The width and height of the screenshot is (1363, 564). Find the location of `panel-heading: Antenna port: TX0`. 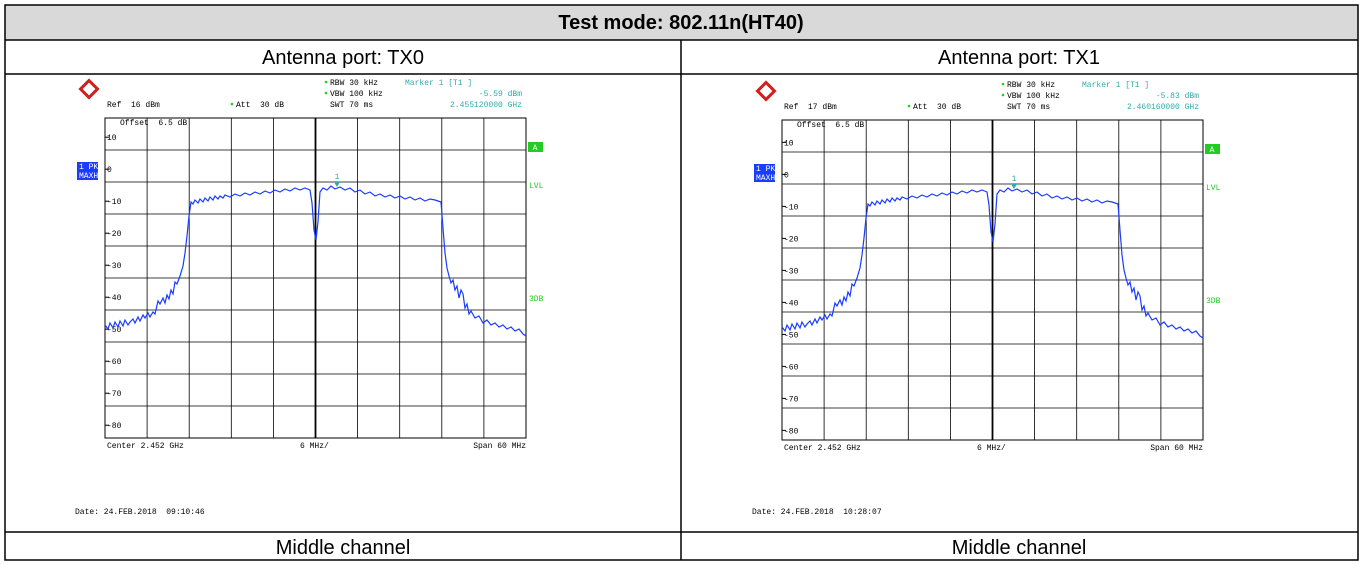

panel-heading: Antenna port: TX0 is located at coordinates (343, 58).